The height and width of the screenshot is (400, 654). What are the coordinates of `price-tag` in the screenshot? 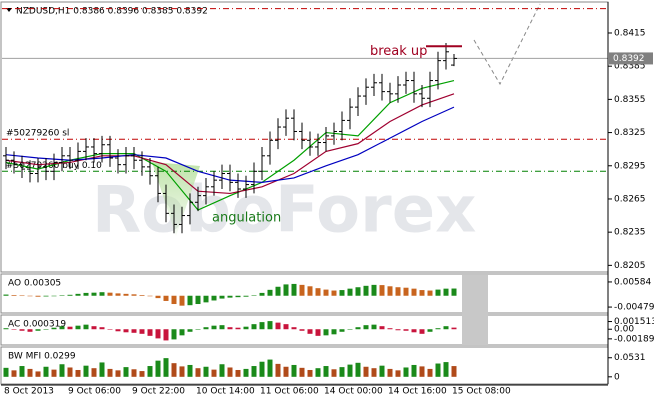 It's located at (631, 58).